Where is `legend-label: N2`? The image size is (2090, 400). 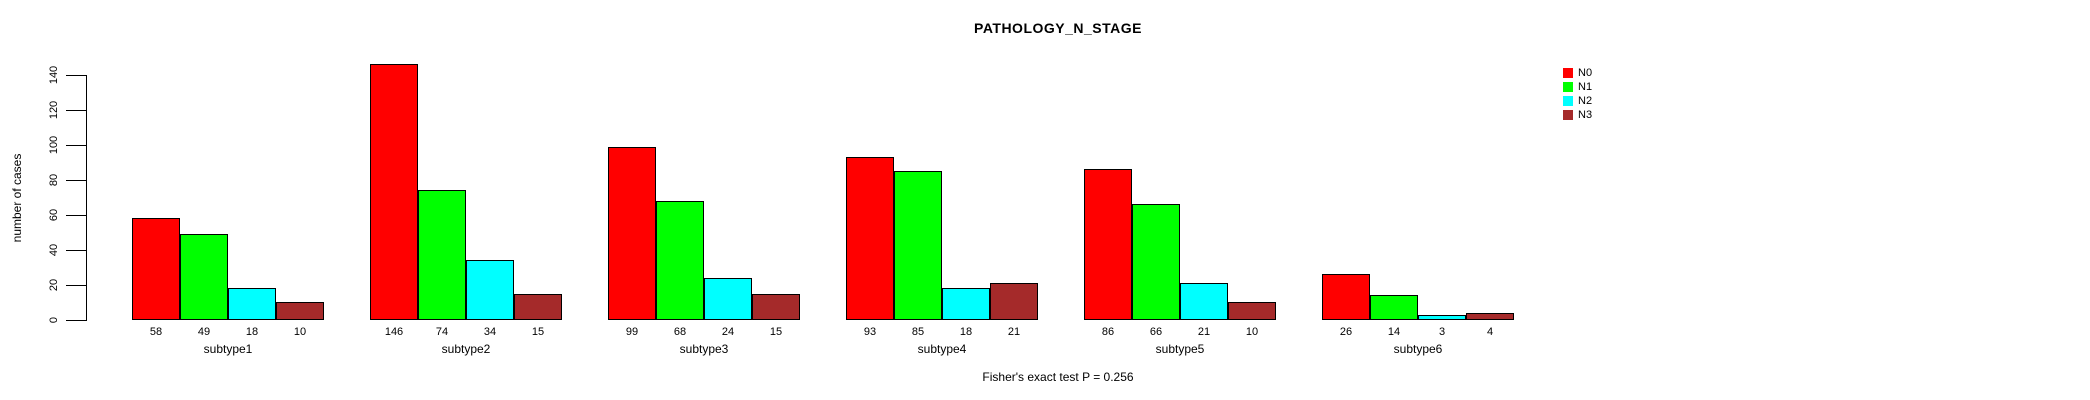
legend-label: N2 is located at coordinates (1585, 100).